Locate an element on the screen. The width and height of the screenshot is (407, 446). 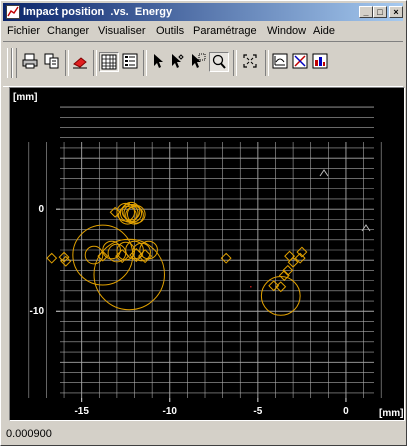
print-button is located at coordinates (31, 62).